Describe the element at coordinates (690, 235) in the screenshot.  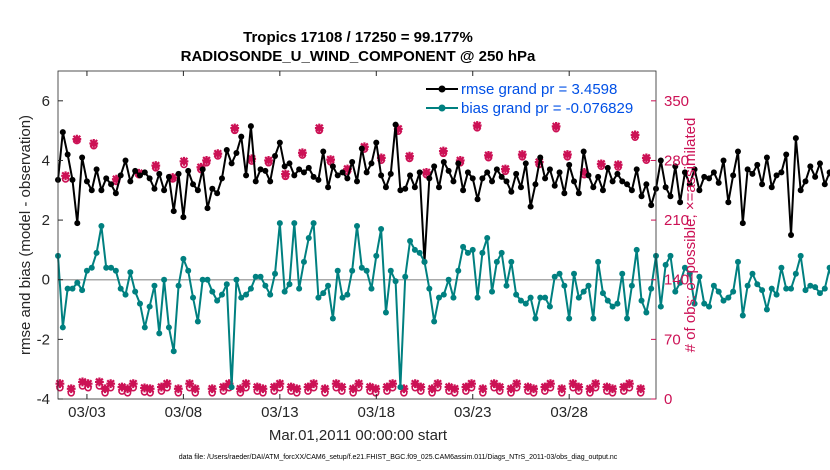
I see `y-axis-label-right: # of obs: o=possible; ×=assimilated` at that location.